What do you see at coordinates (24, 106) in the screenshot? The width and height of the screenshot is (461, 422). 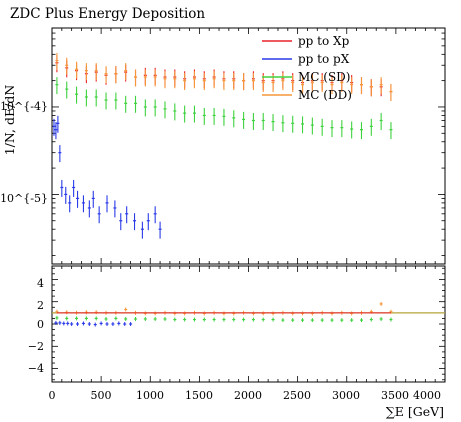 I see `y-tick-label-1e-4: 10^{-4}` at bounding box center [24, 106].